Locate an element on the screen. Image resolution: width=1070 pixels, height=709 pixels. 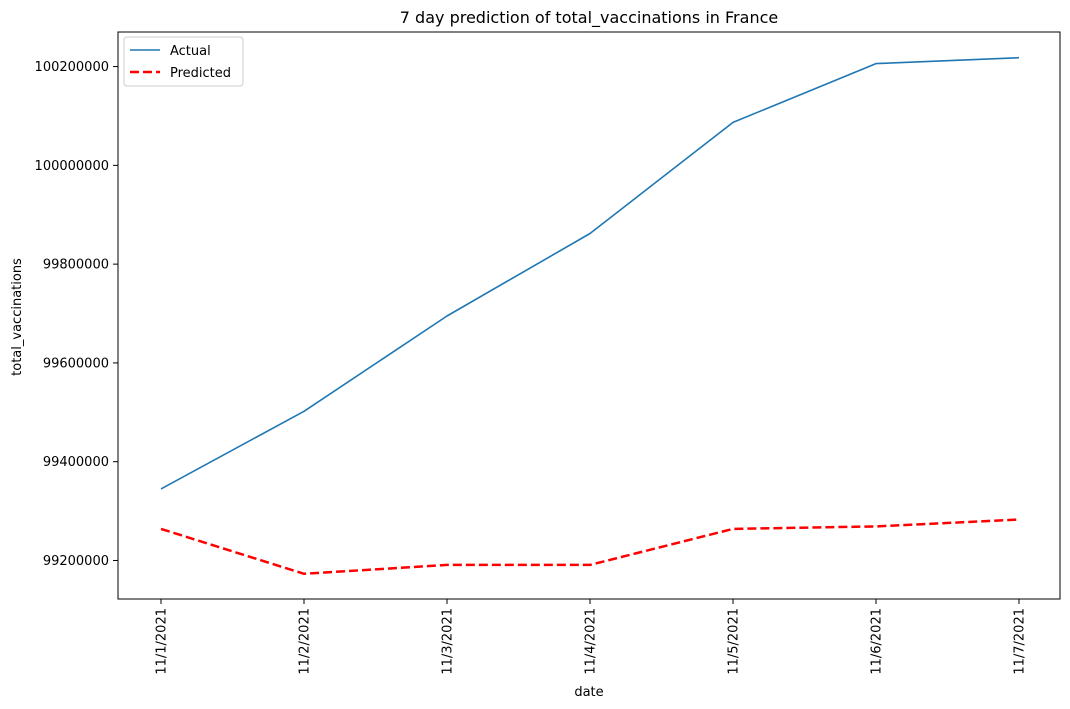
y-axis-label: total_vaccinations is located at coordinates (17, 317).